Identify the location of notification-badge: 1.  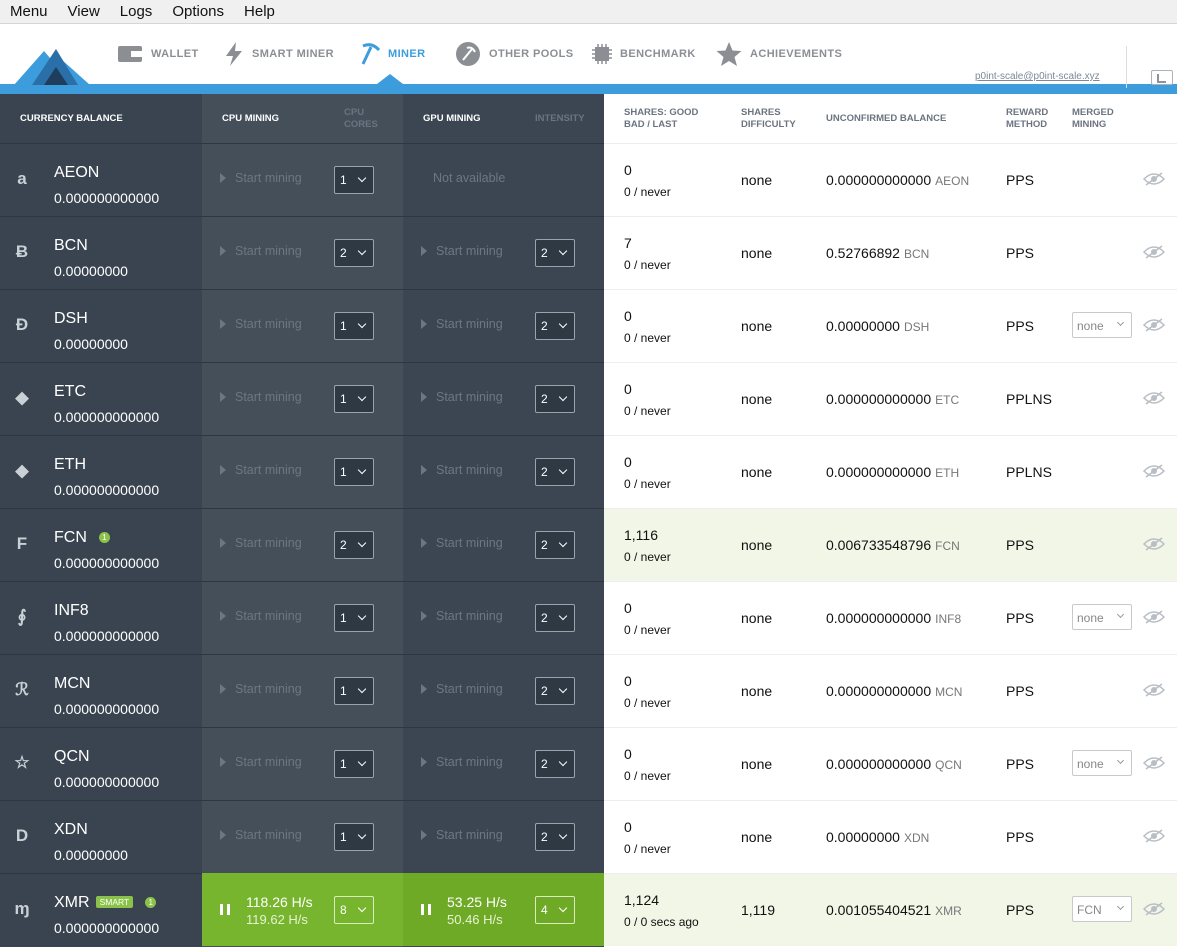
(151, 902).